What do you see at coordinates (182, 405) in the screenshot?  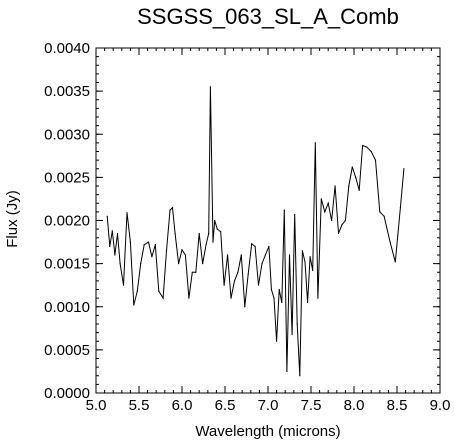 I see `x-tick-label: 6.0` at bounding box center [182, 405].